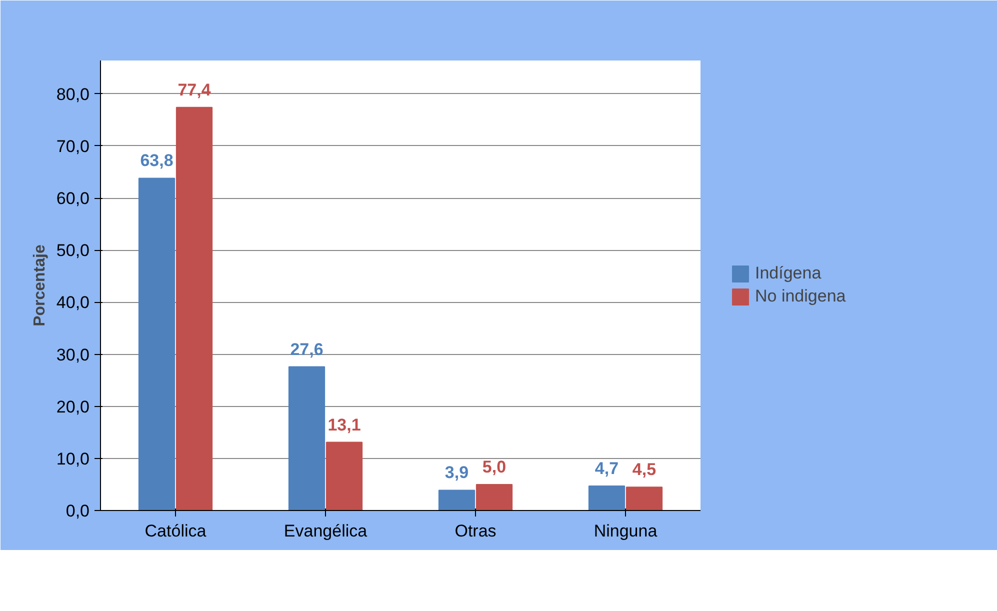 The width and height of the screenshot is (997, 611). I want to click on y-tick-label: 40,0, so click(73, 302).